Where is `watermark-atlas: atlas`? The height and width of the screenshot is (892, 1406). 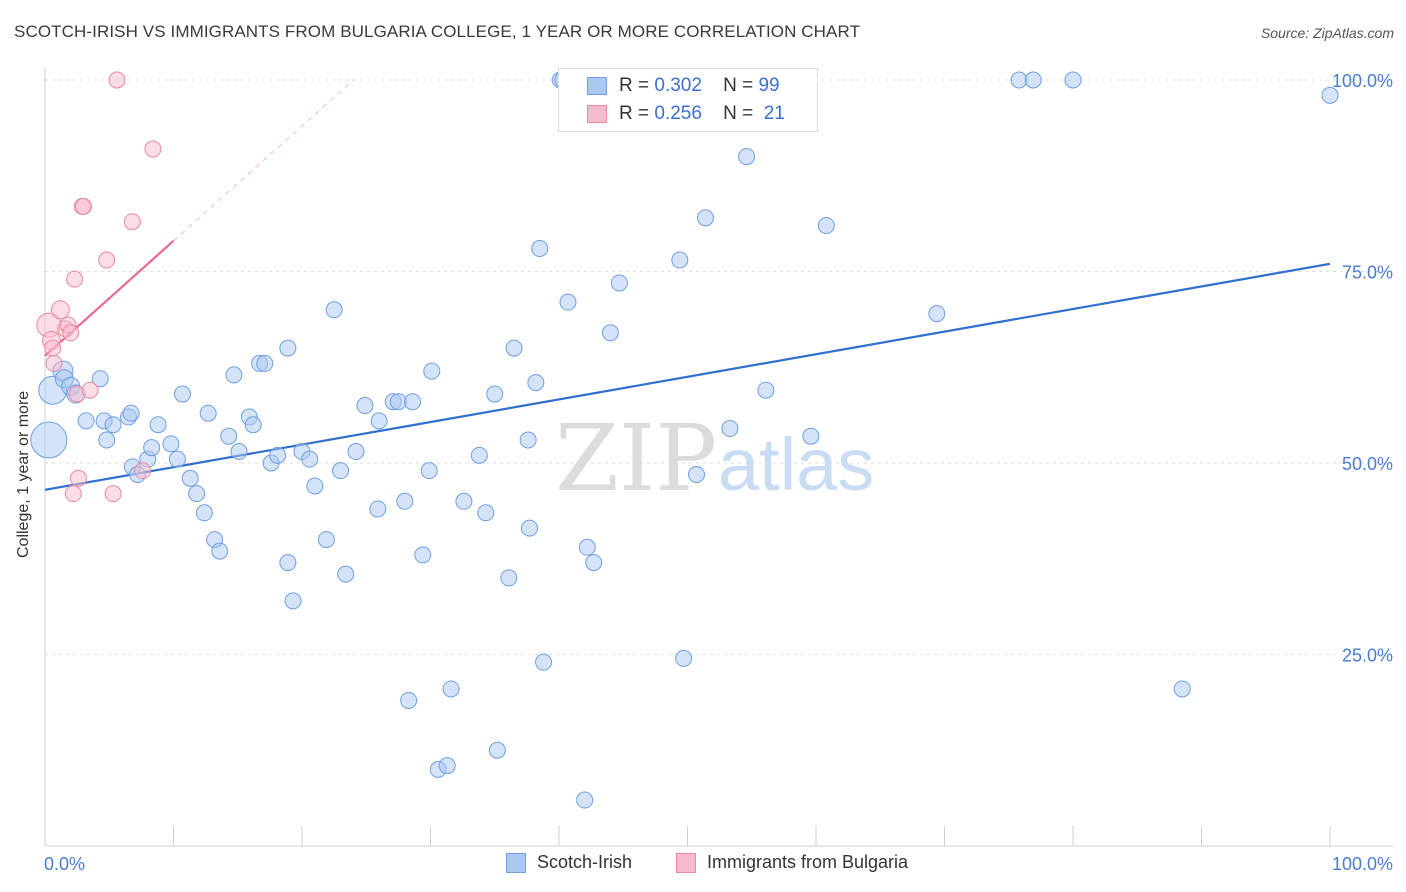 watermark-atlas: atlas is located at coordinates (796, 464).